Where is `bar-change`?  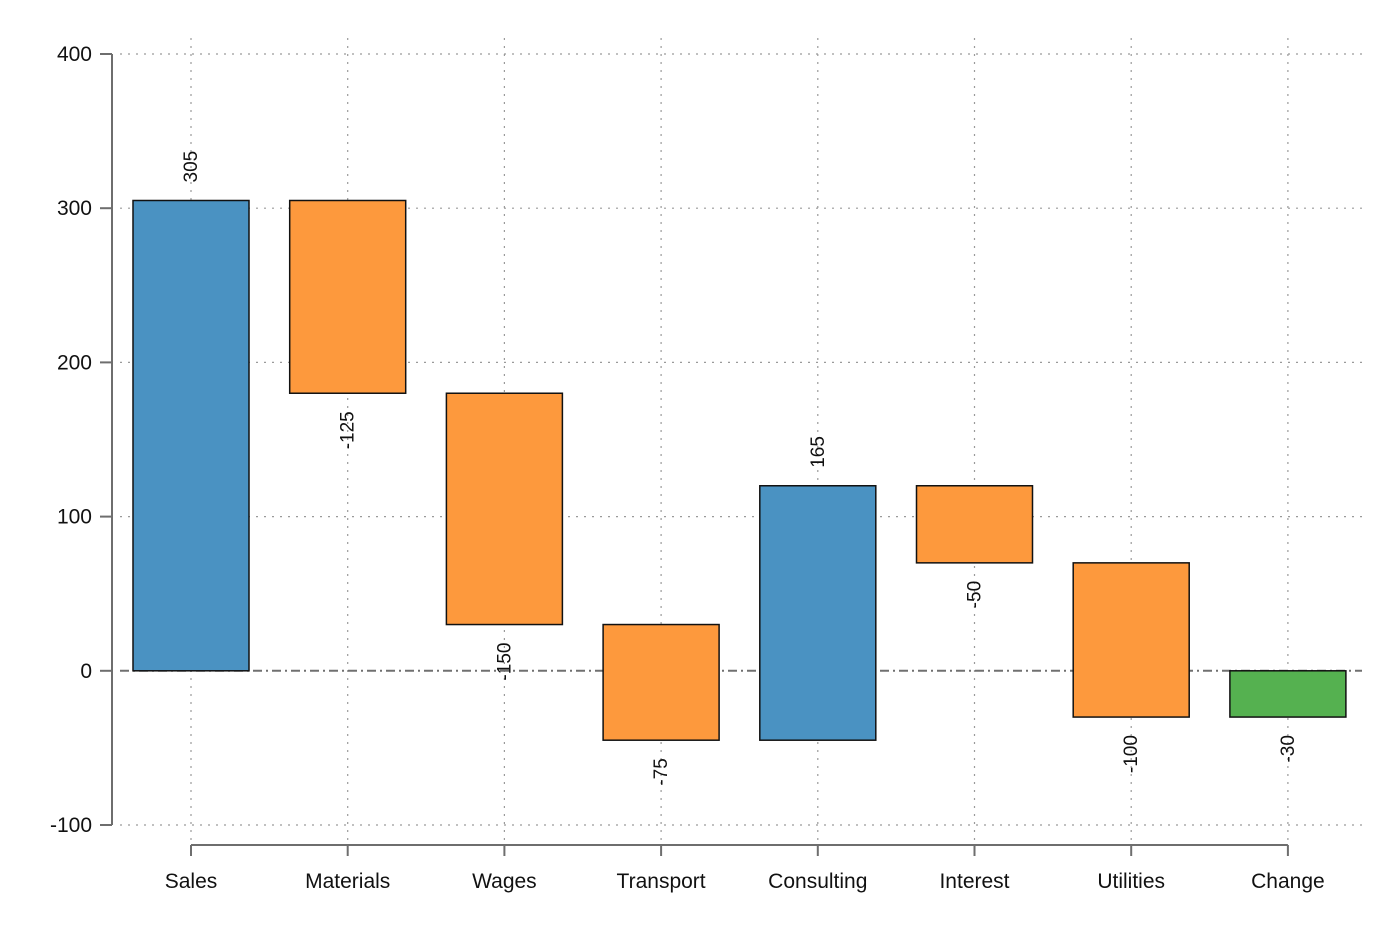 bar-change is located at coordinates (1288, 694).